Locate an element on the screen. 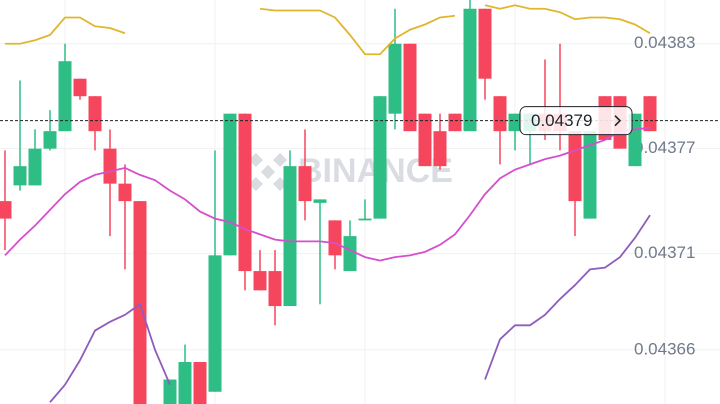 The width and height of the screenshot is (720, 404). last-price-label: 0.04379 is located at coordinates (561, 120).